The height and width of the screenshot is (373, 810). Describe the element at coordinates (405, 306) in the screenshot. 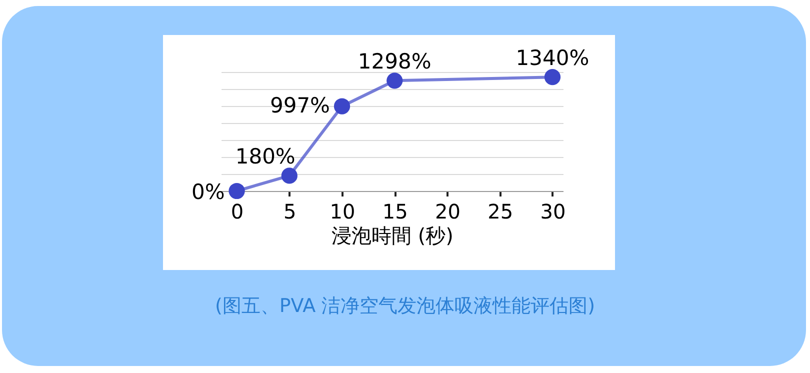

I see `text: (图五、PVA 洁净空气发泡体吸液性能评估图)` at that location.